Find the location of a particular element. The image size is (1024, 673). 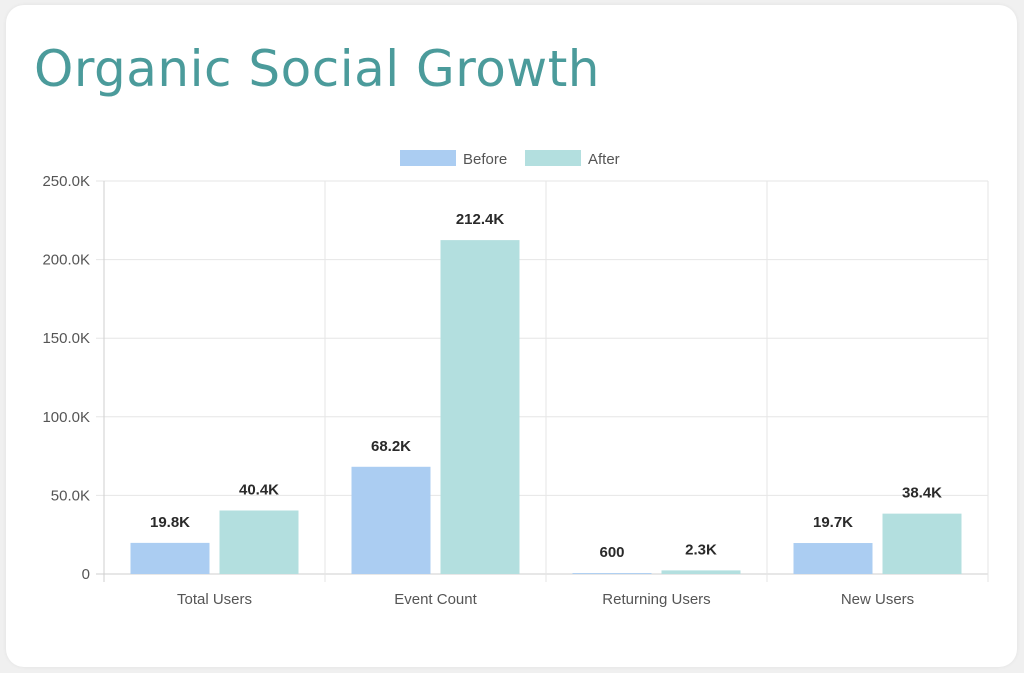

y-tick-label: 250.0K is located at coordinates (66, 181).